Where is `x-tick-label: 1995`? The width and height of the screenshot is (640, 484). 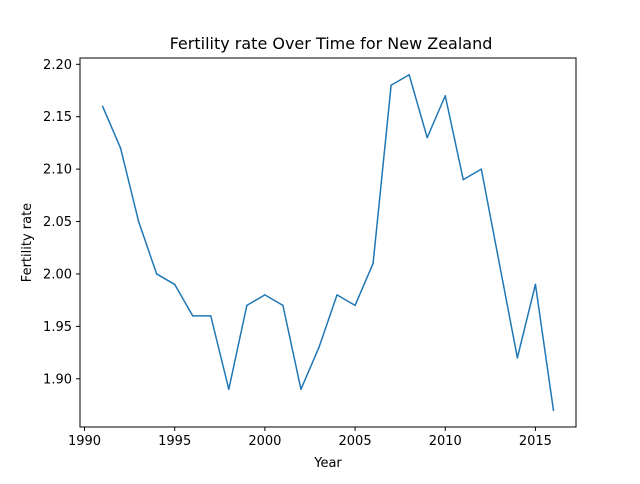
x-tick-label: 1995 is located at coordinates (174, 441).